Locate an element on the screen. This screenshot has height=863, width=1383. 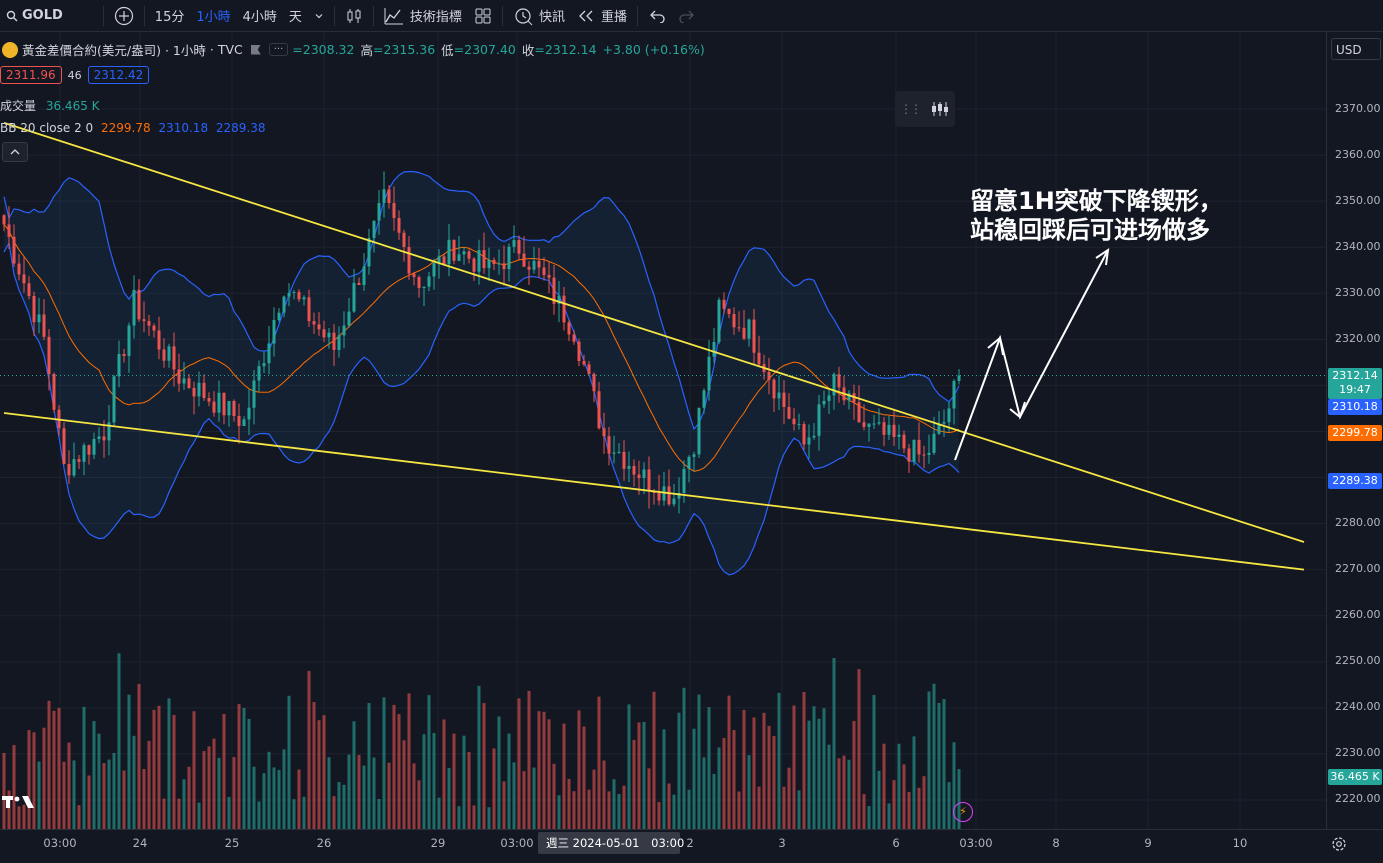
interval-15m: 15分 is located at coordinates (169, 17).